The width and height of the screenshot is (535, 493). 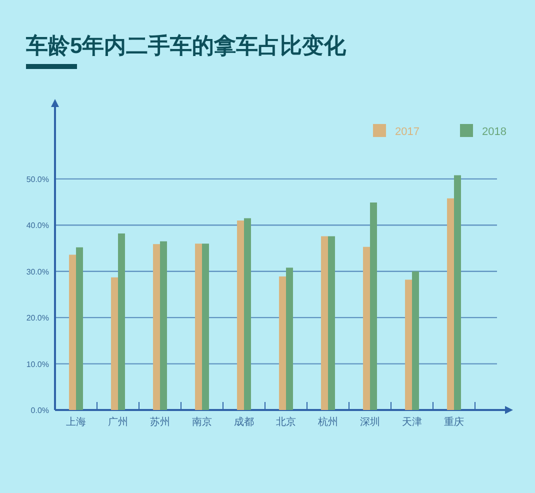 I want to click on y-tick-label: 10.0%, so click(x=37, y=364).